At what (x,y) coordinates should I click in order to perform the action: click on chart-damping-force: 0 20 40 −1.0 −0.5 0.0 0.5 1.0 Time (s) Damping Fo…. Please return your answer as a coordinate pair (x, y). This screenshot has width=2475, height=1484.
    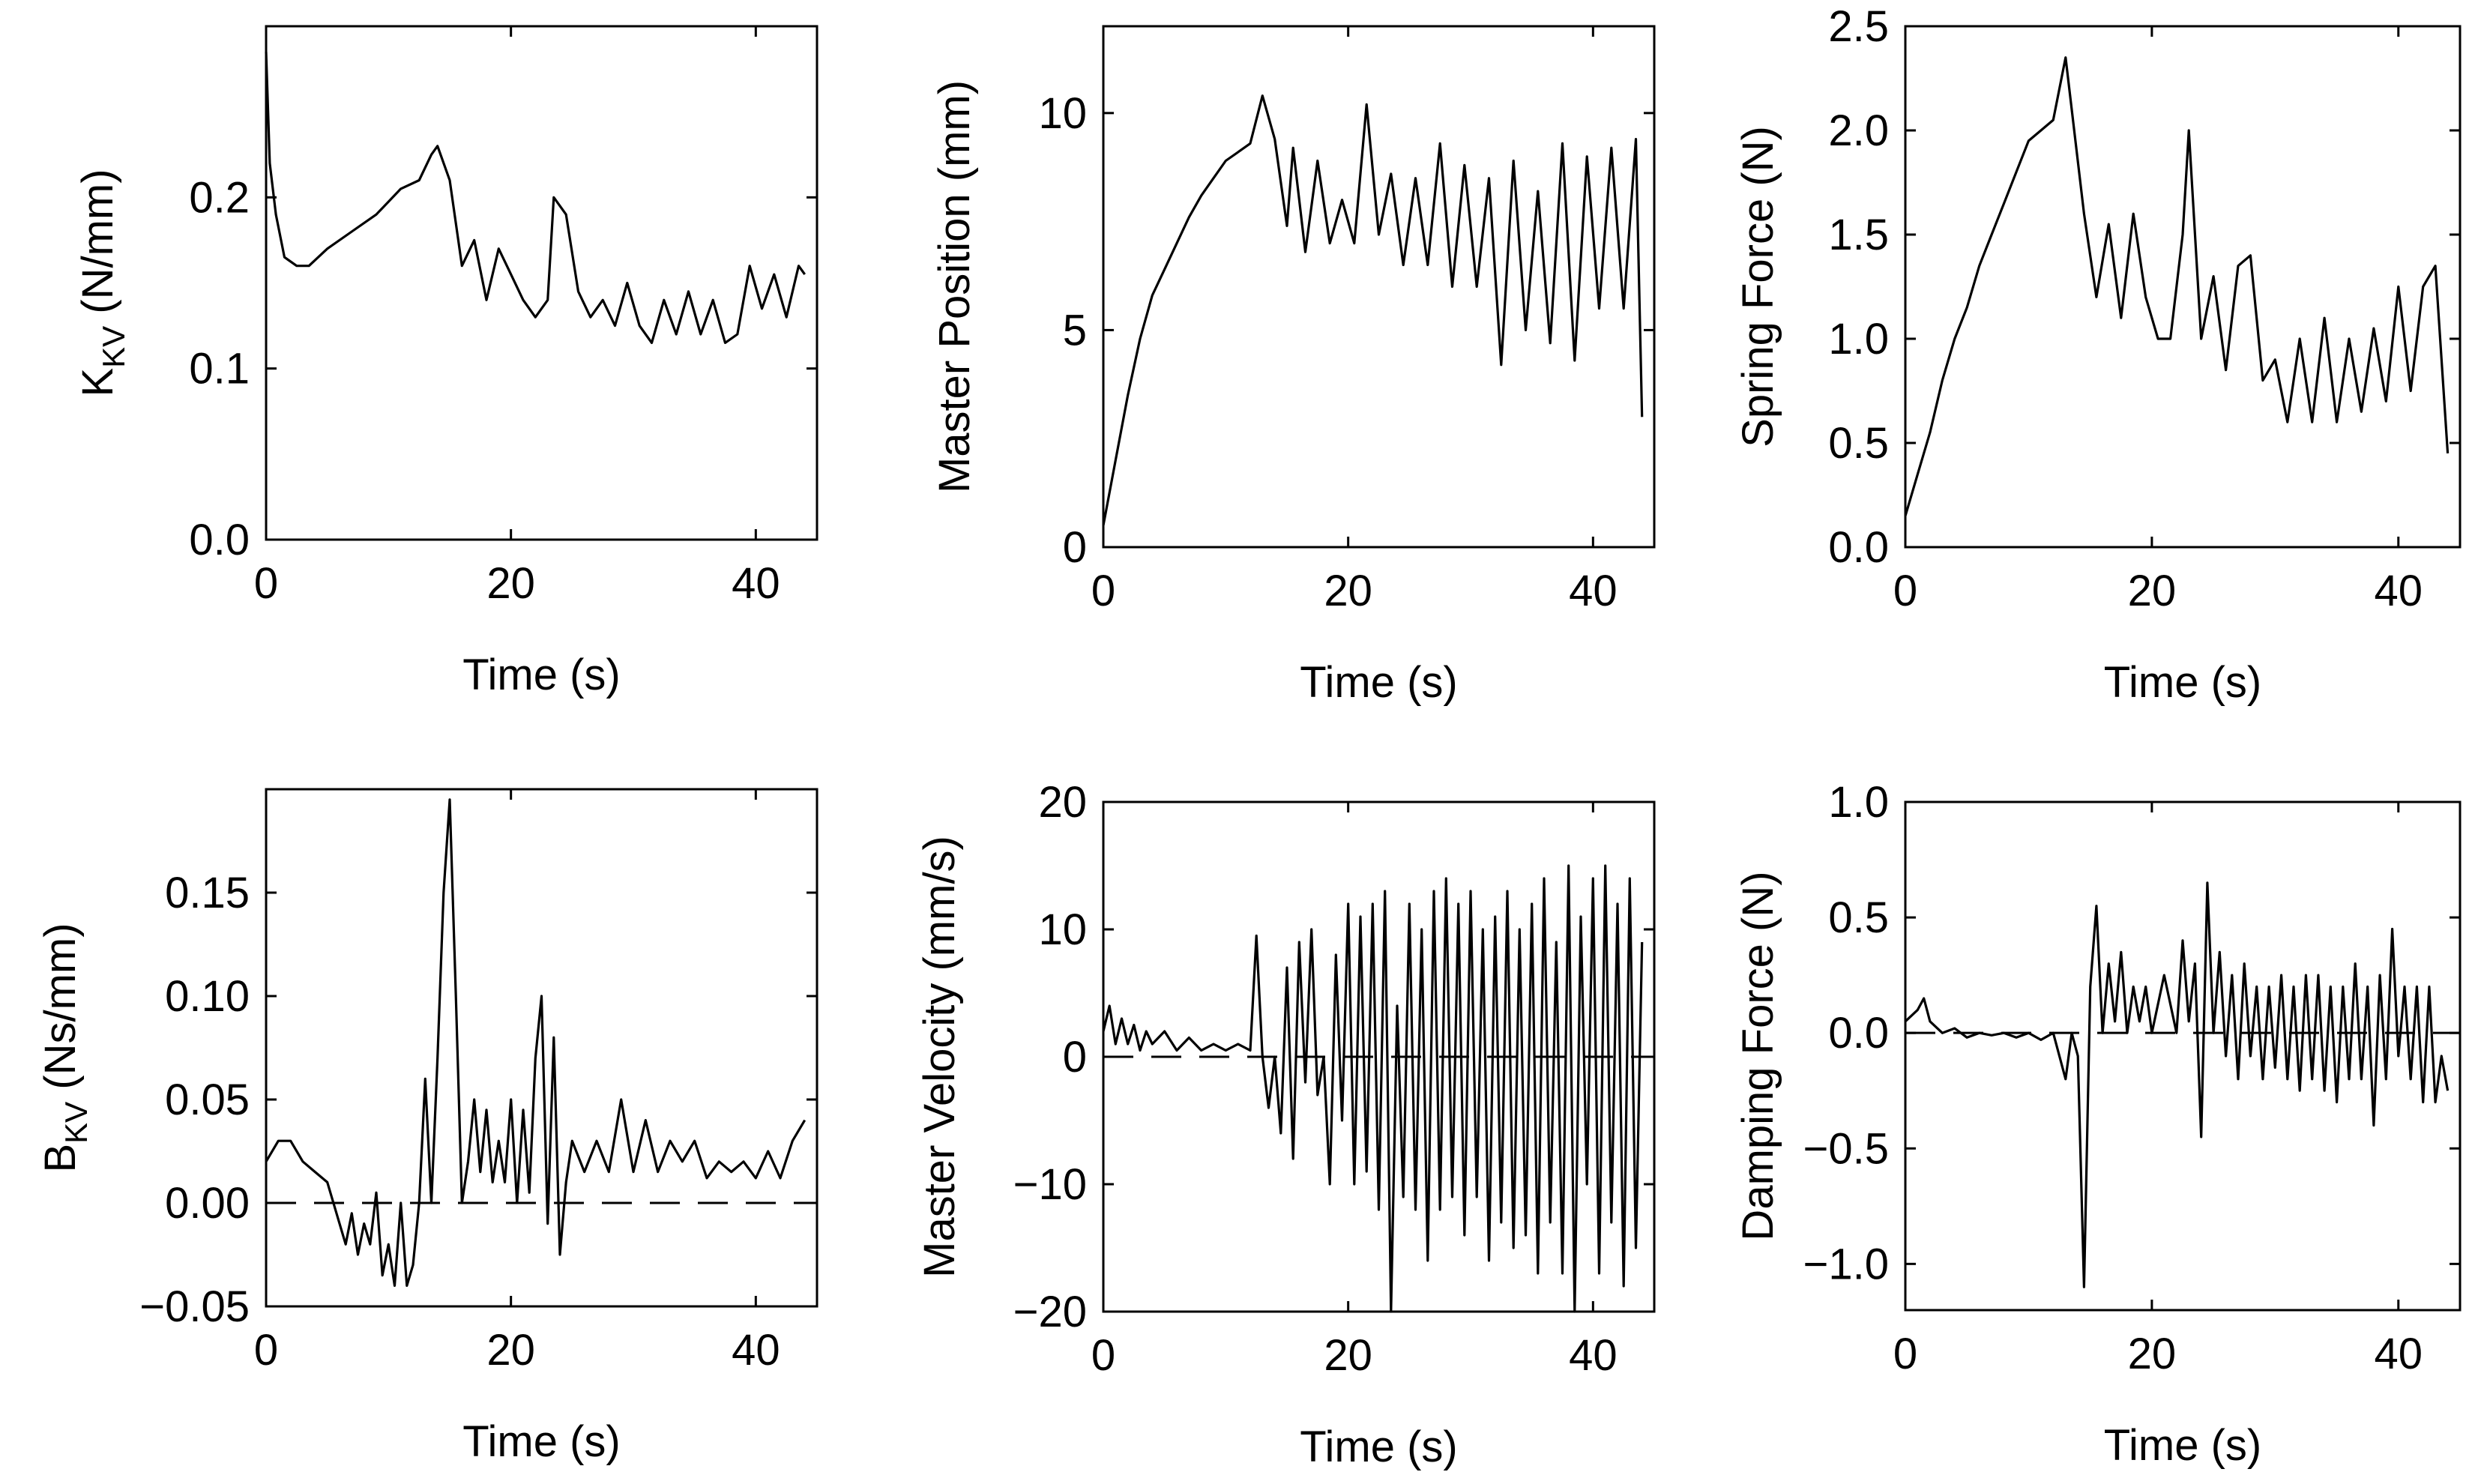
    Looking at the image, I should click on (2098, 1124).